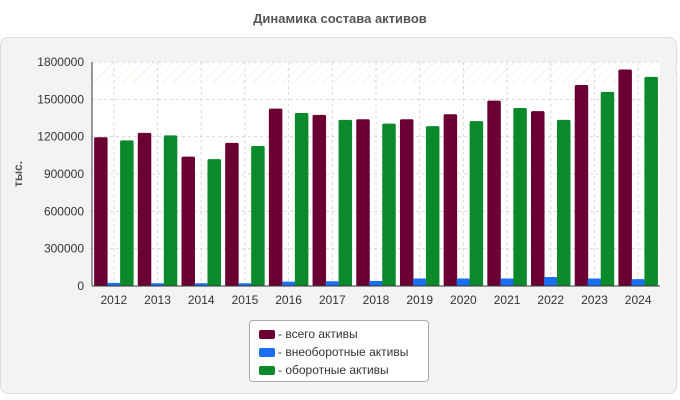 The image size is (680, 400). What do you see at coordinates (376, 300) in the screenshot?
I see `x-tick-label: 2018` at bounding box center [376, 300].